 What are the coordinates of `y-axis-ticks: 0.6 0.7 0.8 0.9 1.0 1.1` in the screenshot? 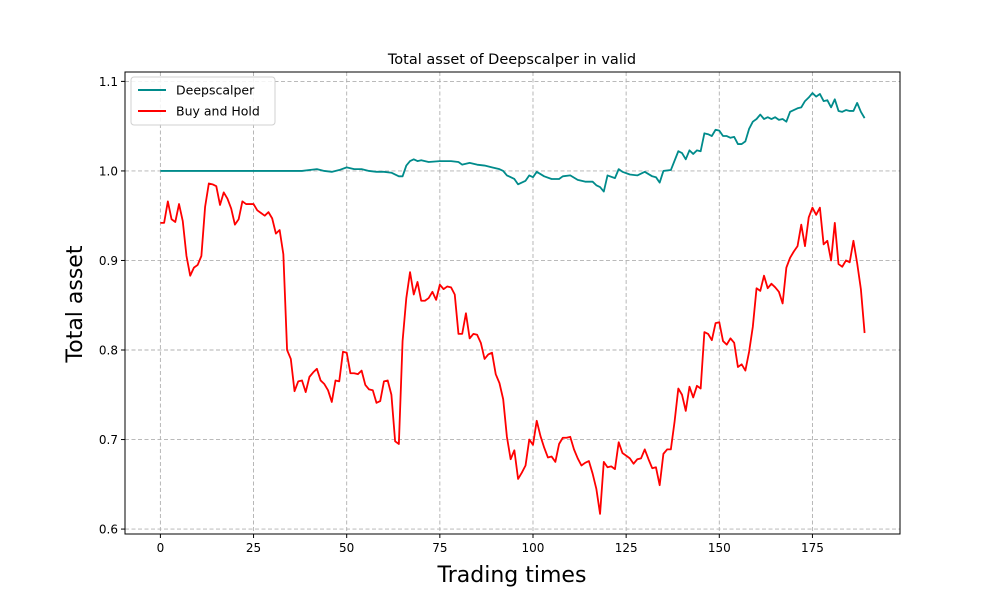 It's located at (112, 306).